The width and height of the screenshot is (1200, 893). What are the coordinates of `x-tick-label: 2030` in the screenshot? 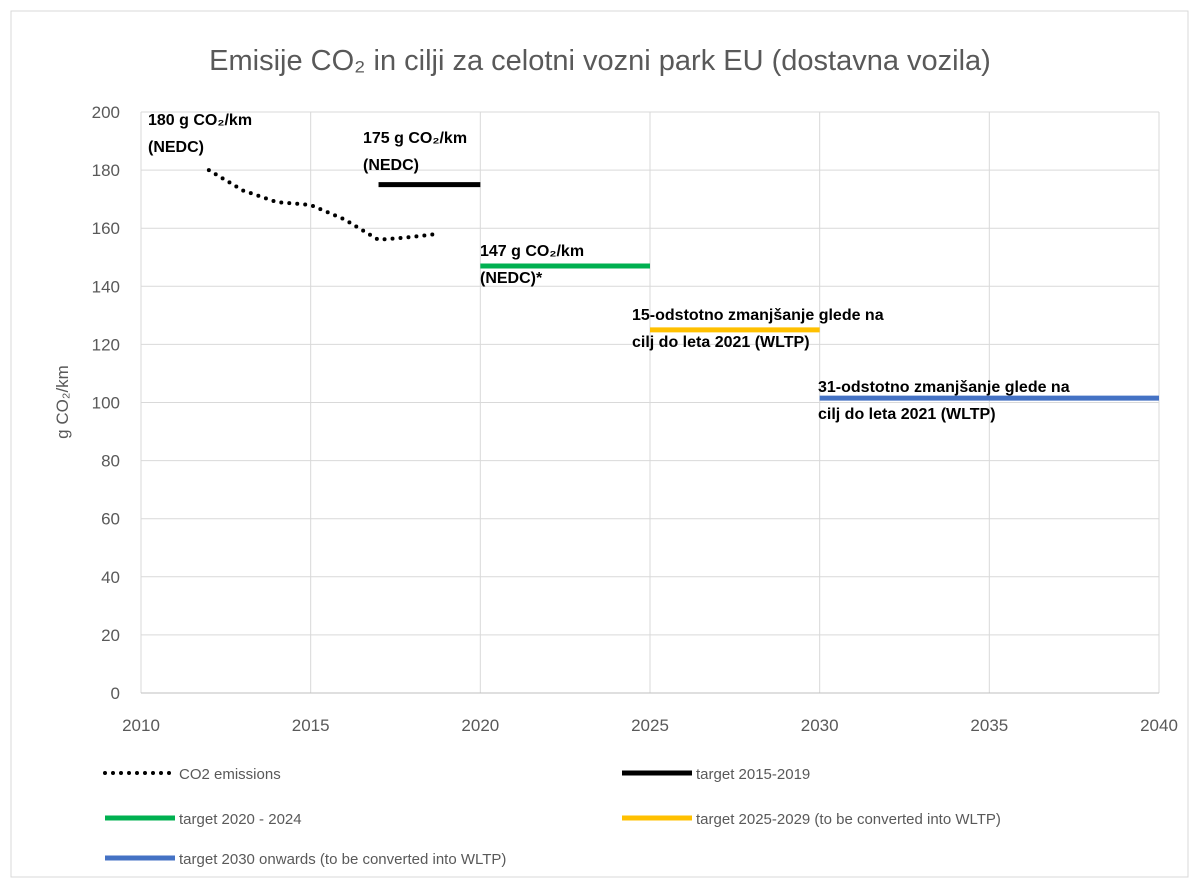 It's located at (820, 725).